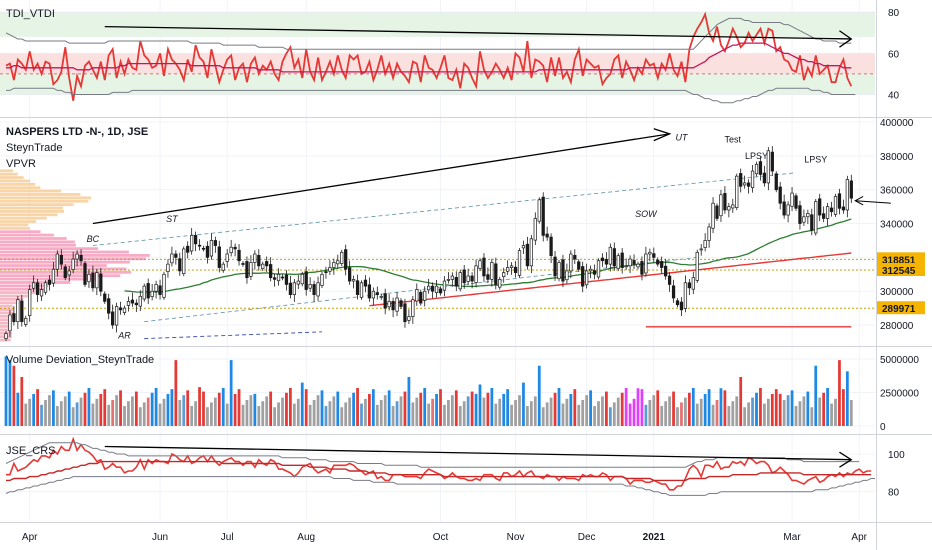  I want to click on price-badge-bg, so click(901, 308).